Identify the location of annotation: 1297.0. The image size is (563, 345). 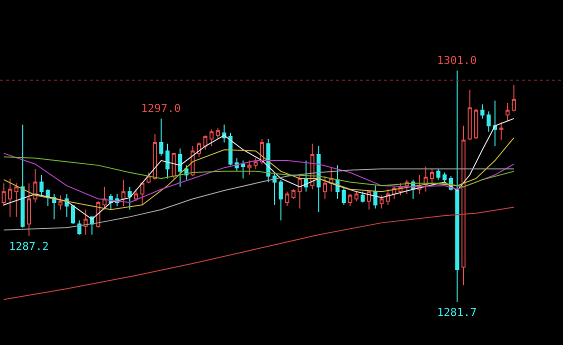
(161, 108).